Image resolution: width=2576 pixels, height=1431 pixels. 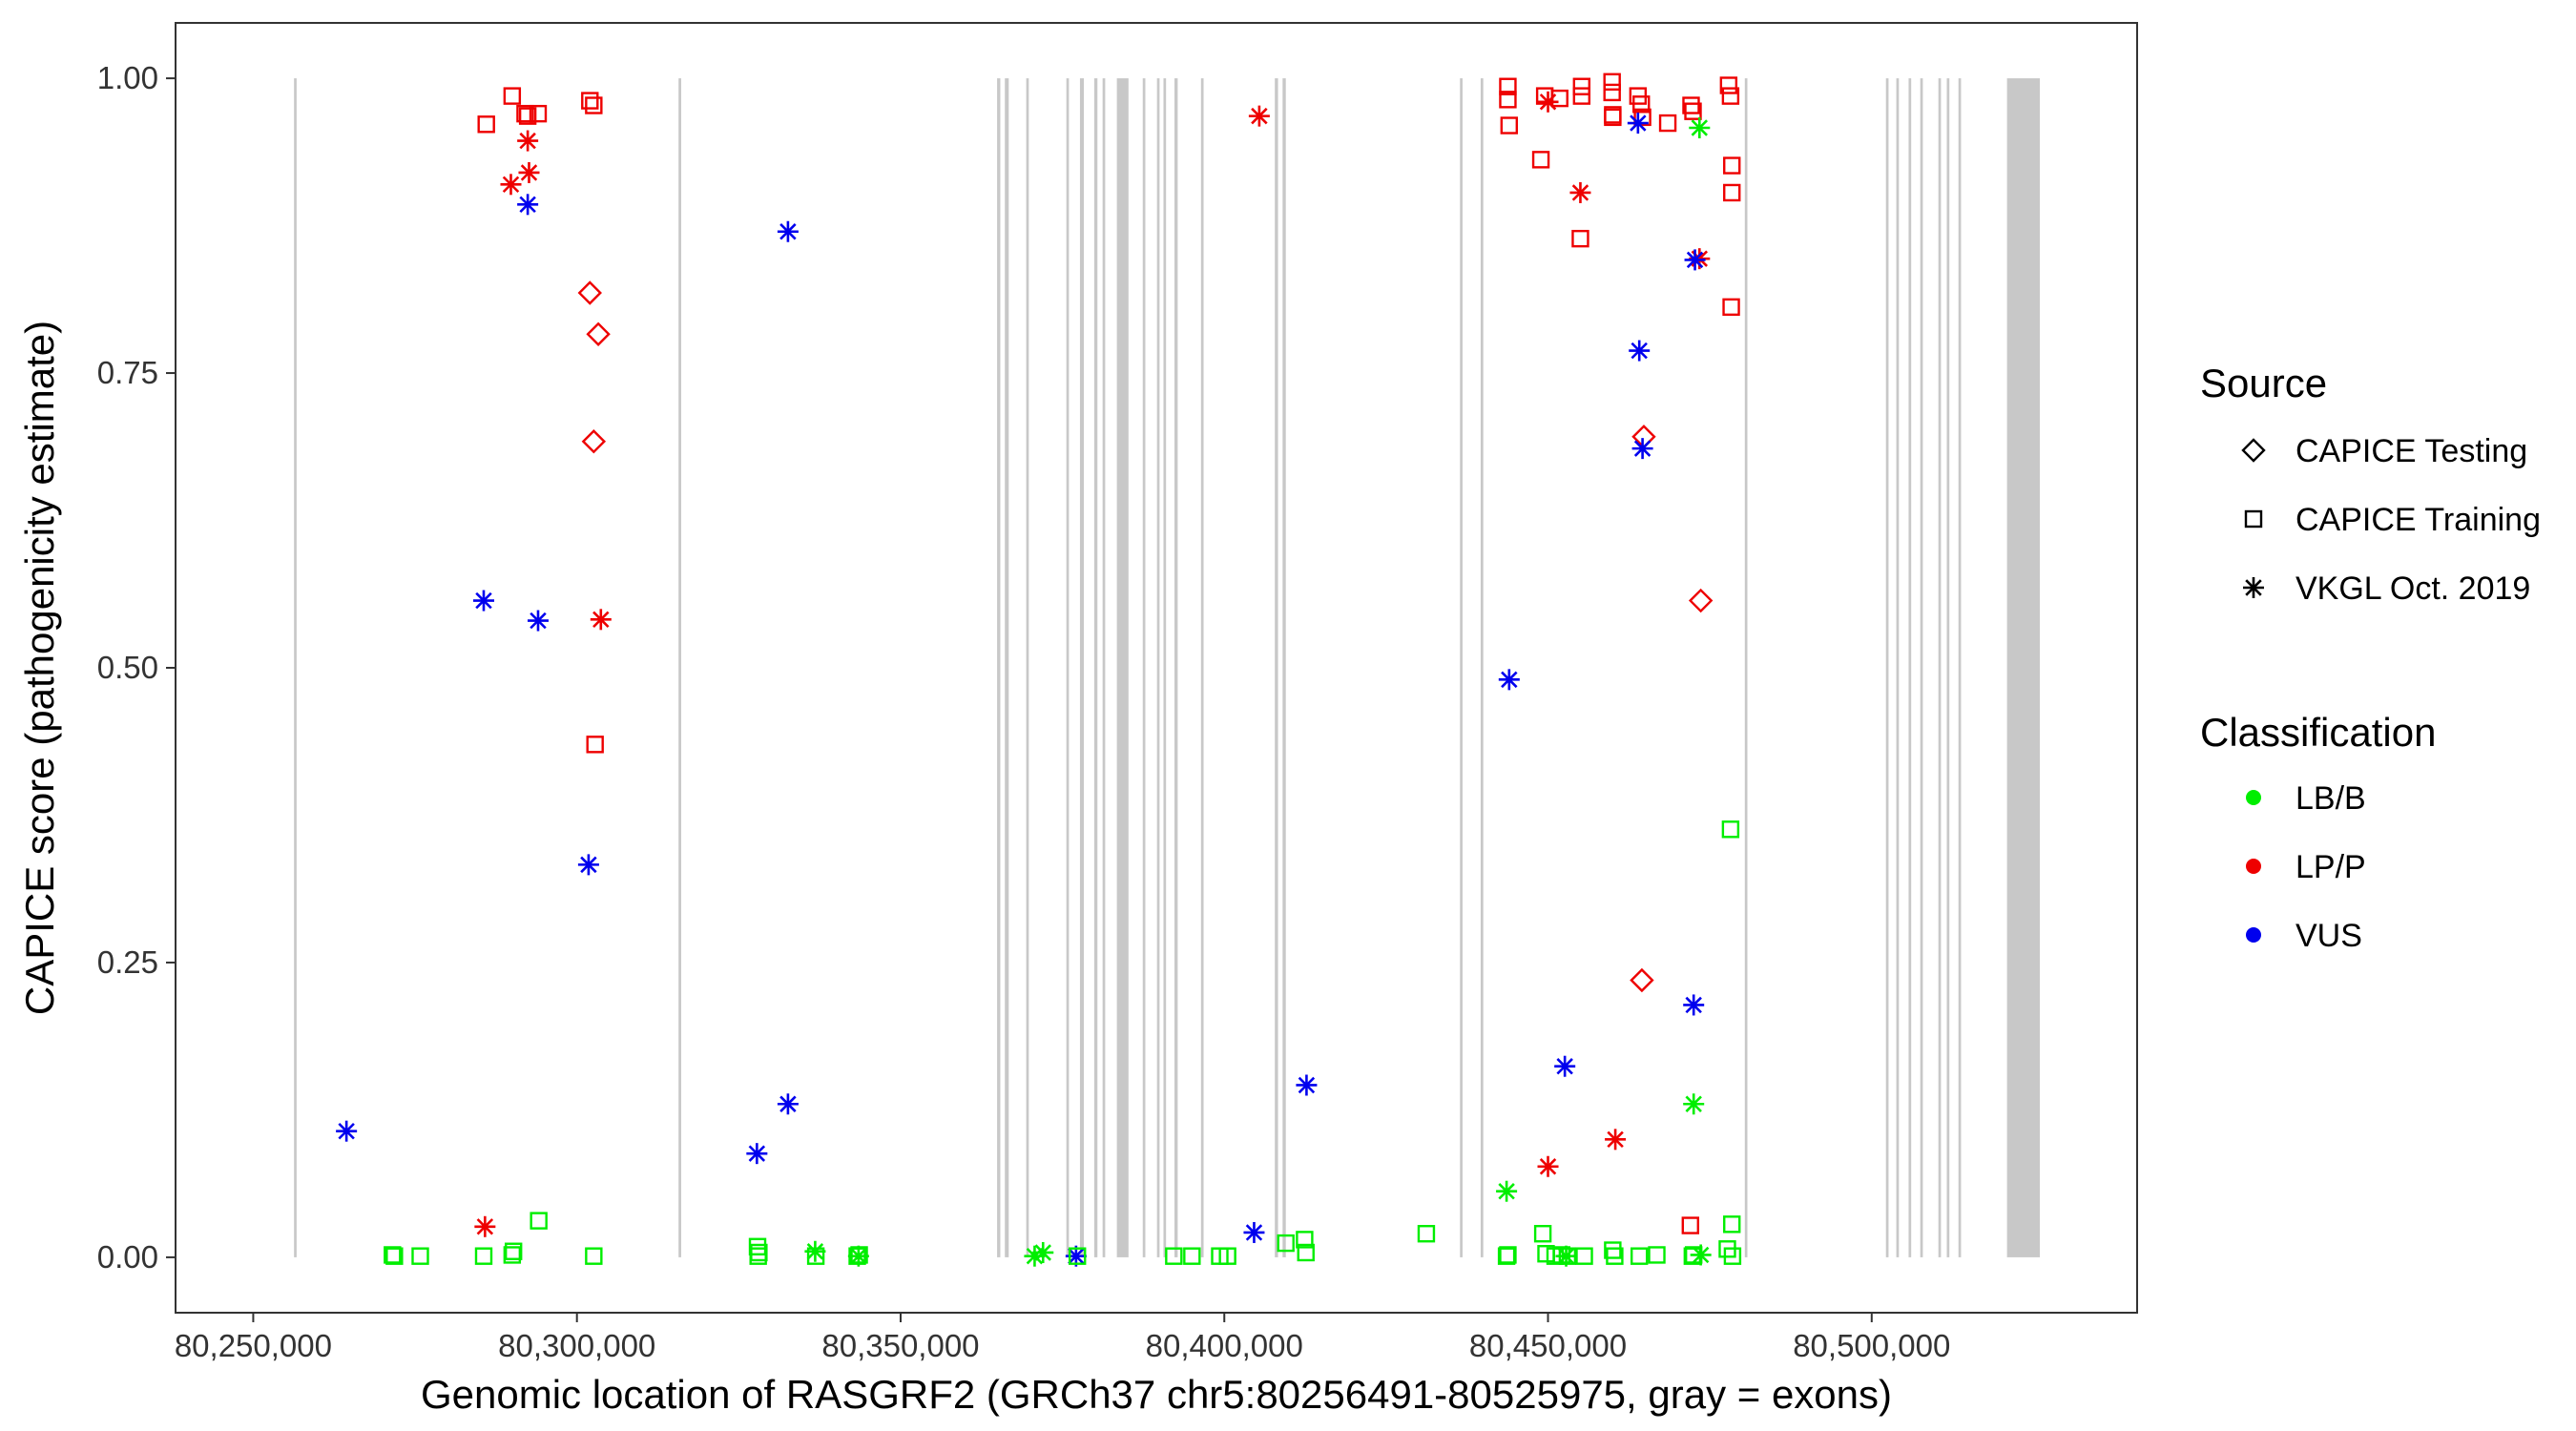 What do you see at coordinates (2411, 451) in the screenshot?
I see `legend-label: CAPICE Testing` at bounding box center [2411, 451].